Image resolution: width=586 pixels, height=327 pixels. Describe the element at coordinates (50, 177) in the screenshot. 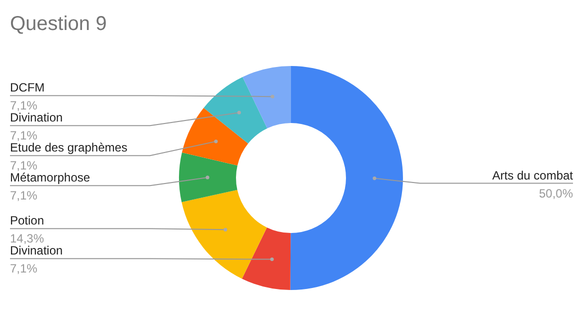

I see `slice-label: Métamorphose` at that location.